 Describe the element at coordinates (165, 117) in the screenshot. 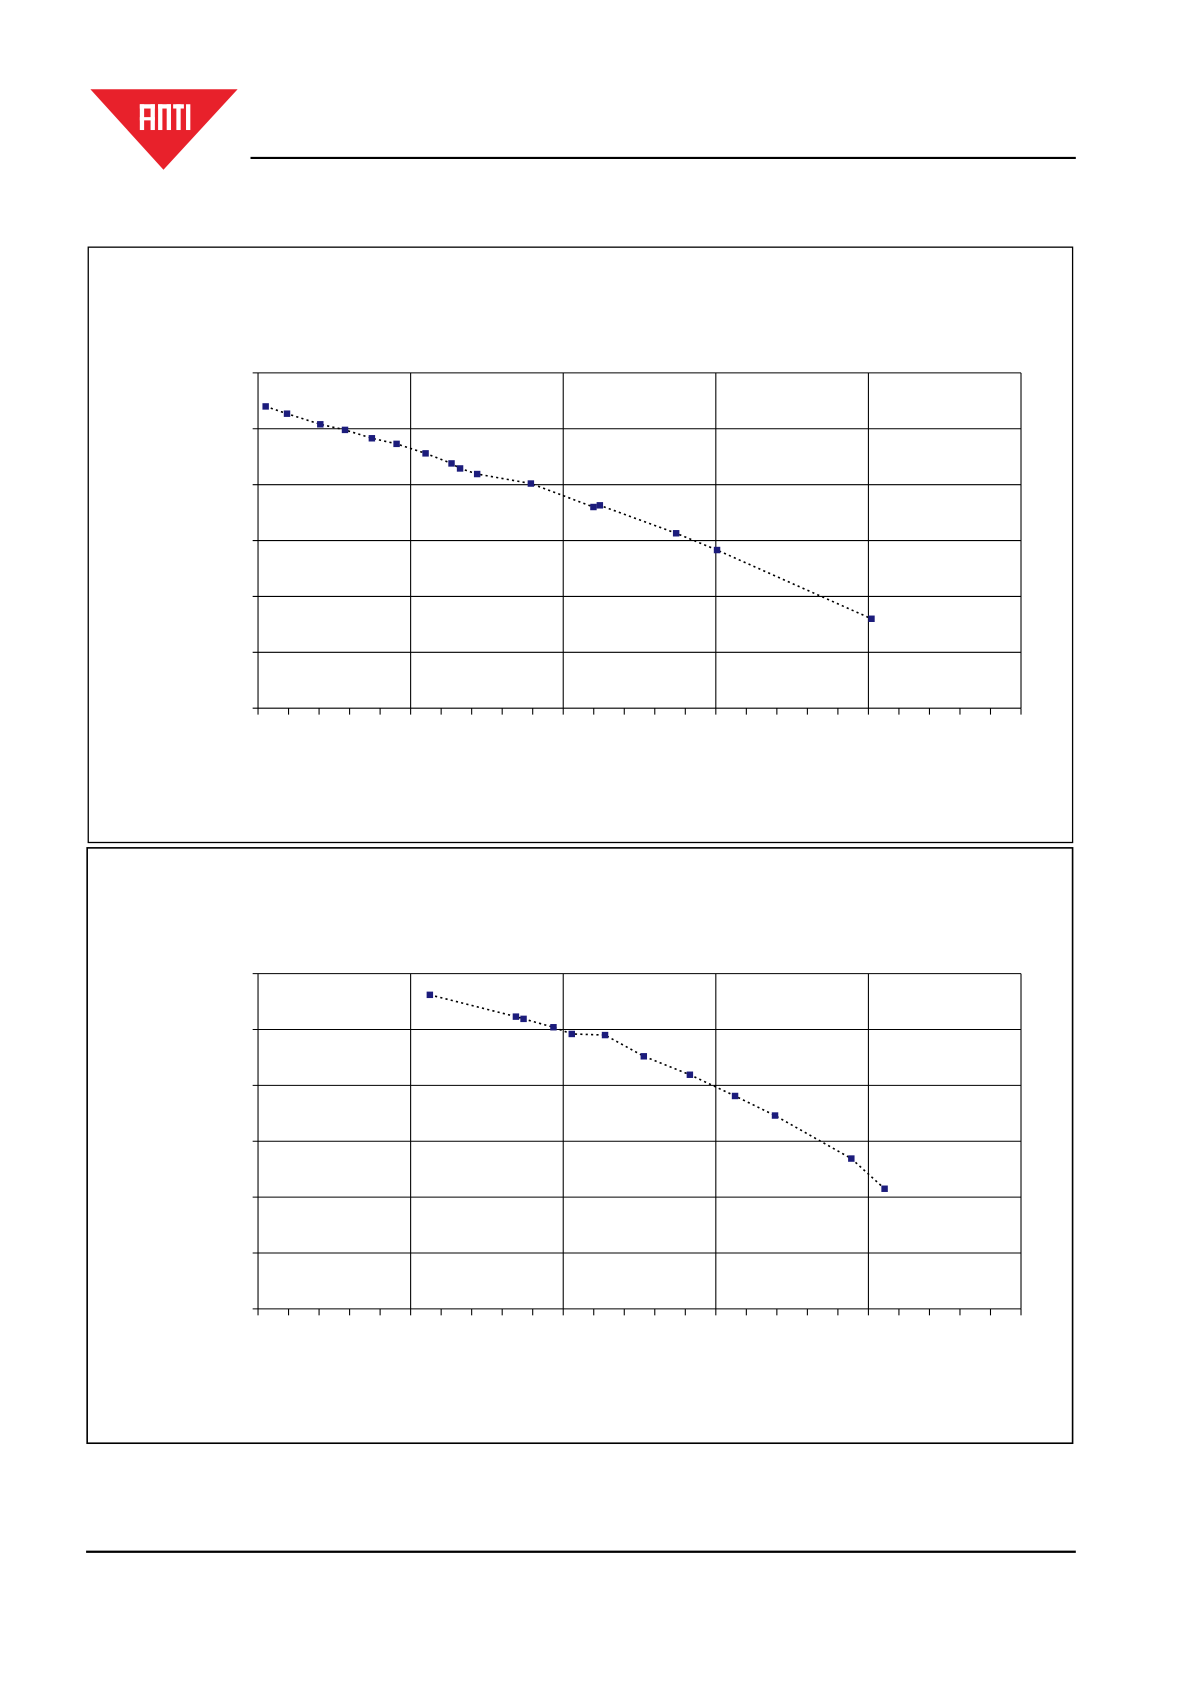

I see `logo-letters` at that location.